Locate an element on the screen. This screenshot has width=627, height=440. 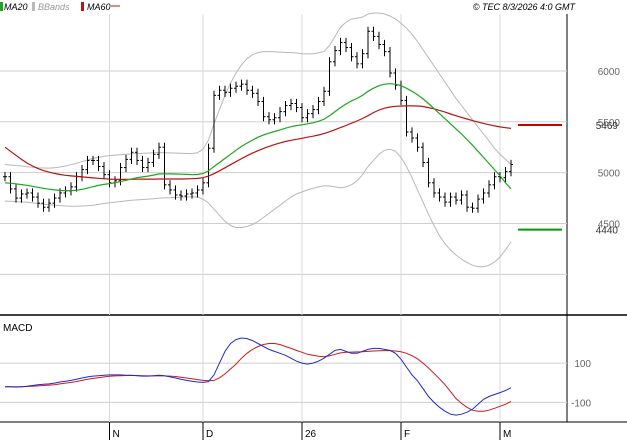
timestamp: © TEC 8/3/2026 4:0 GMT is located at coordinates (525, 7).